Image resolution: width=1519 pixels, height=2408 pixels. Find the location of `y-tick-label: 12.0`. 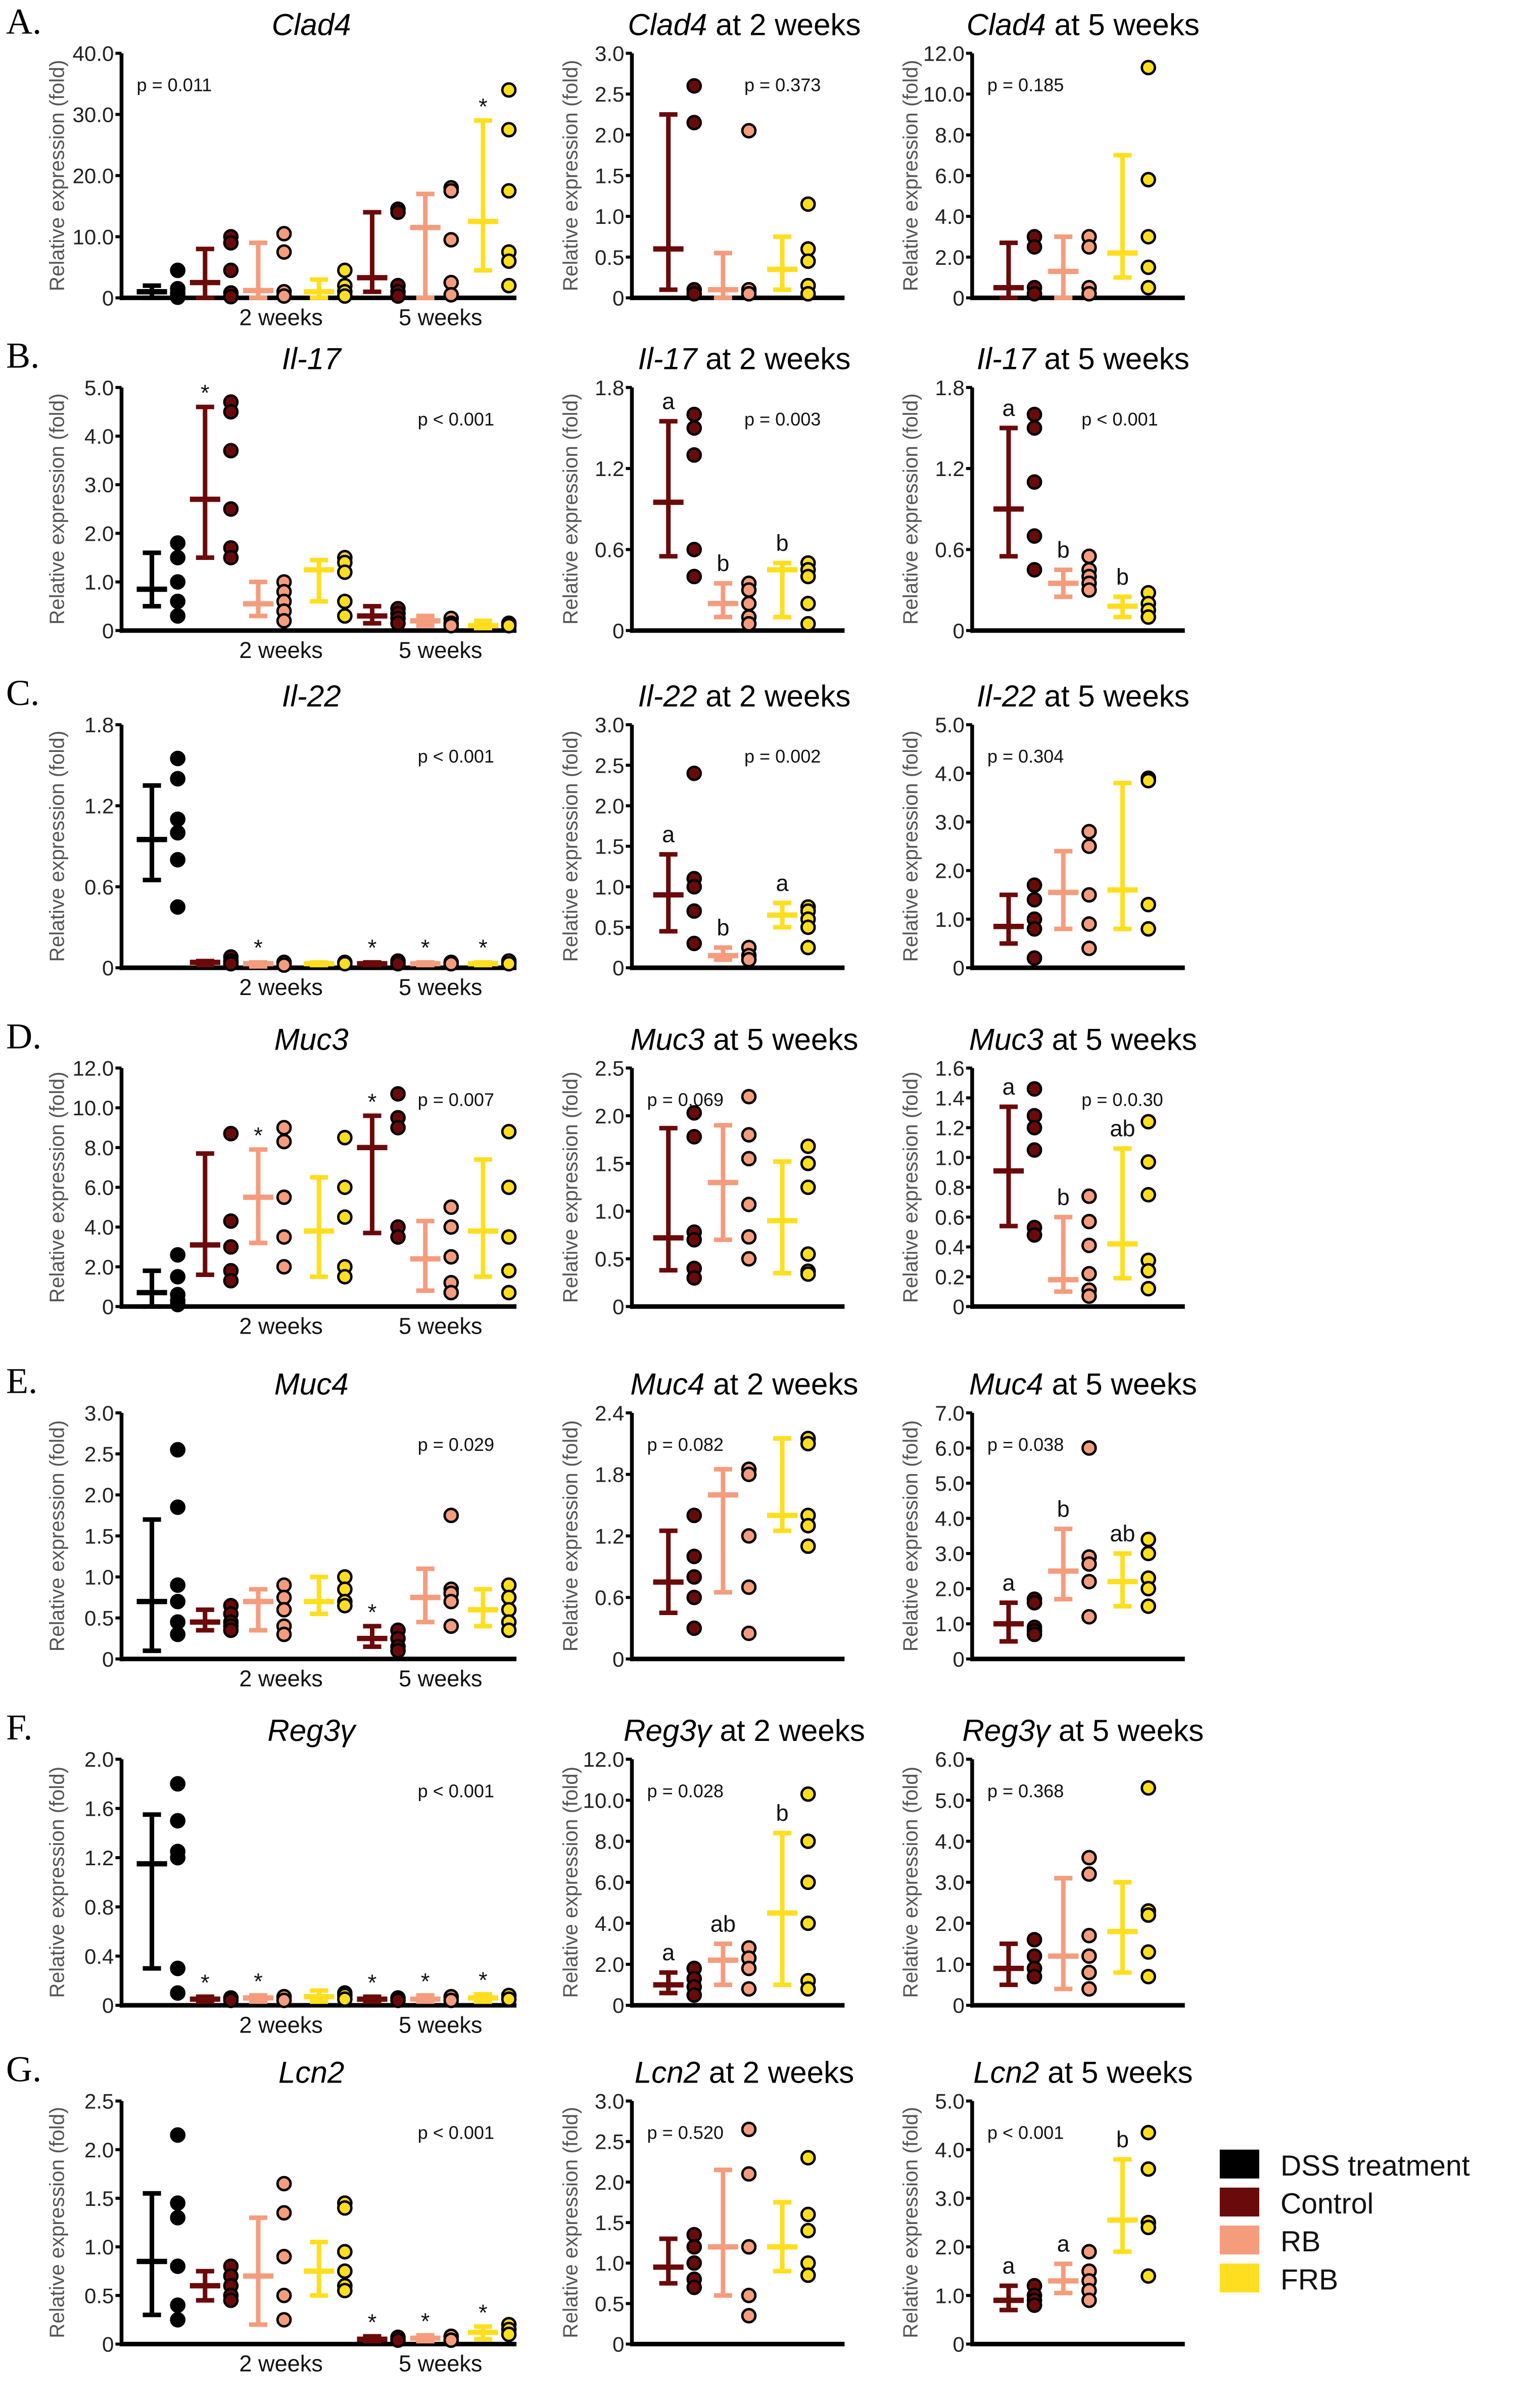

y-tick-label: 12.0 is located at coordinates (93, 1068).